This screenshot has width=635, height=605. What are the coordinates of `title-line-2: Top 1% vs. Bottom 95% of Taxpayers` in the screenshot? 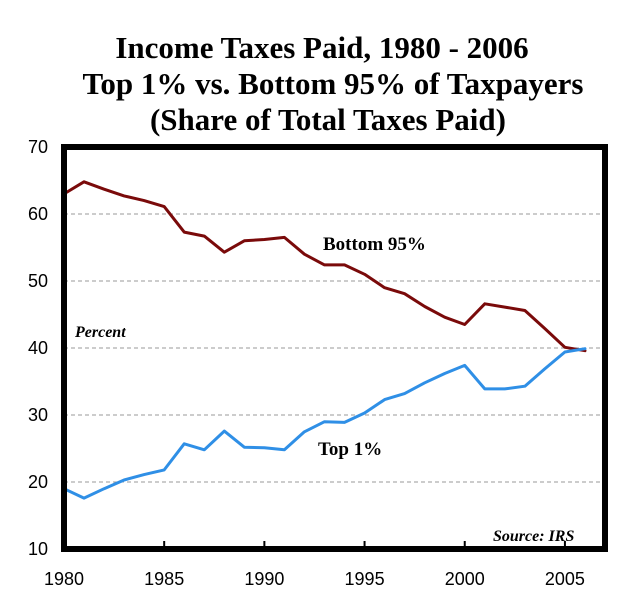 It's located at (333, 83).